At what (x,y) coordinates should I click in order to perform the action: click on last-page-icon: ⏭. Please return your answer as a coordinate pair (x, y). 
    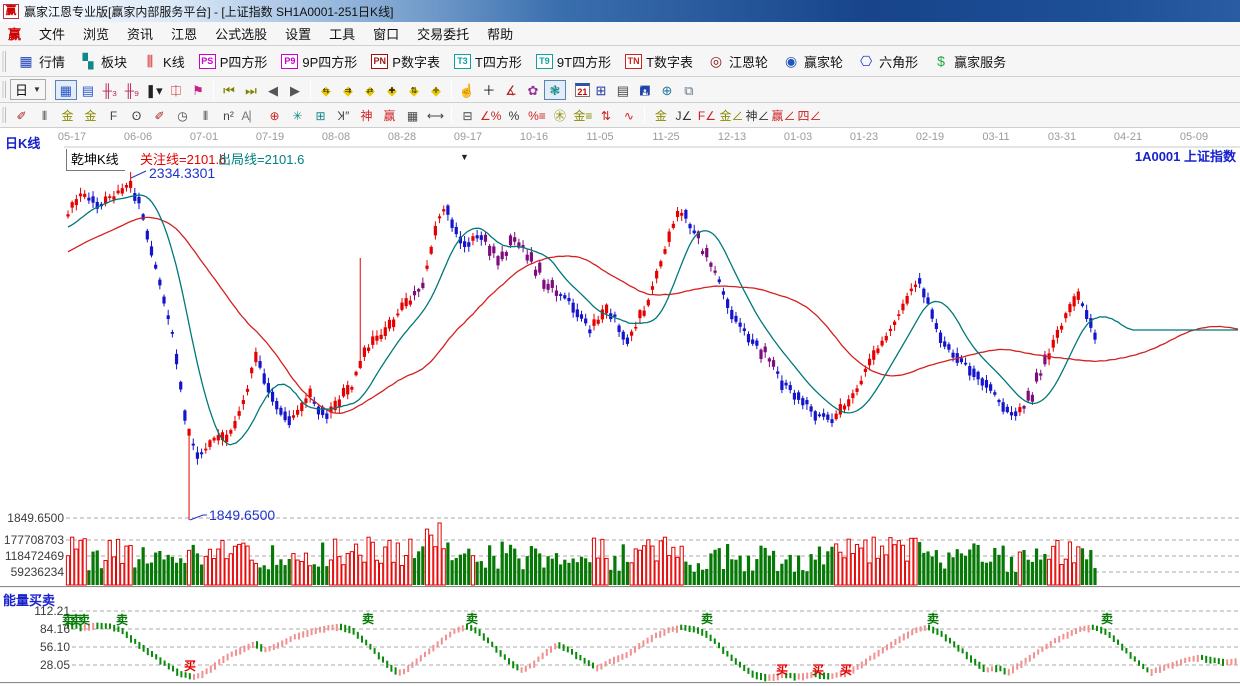
    Looking at the image, I should click on (251, 90).